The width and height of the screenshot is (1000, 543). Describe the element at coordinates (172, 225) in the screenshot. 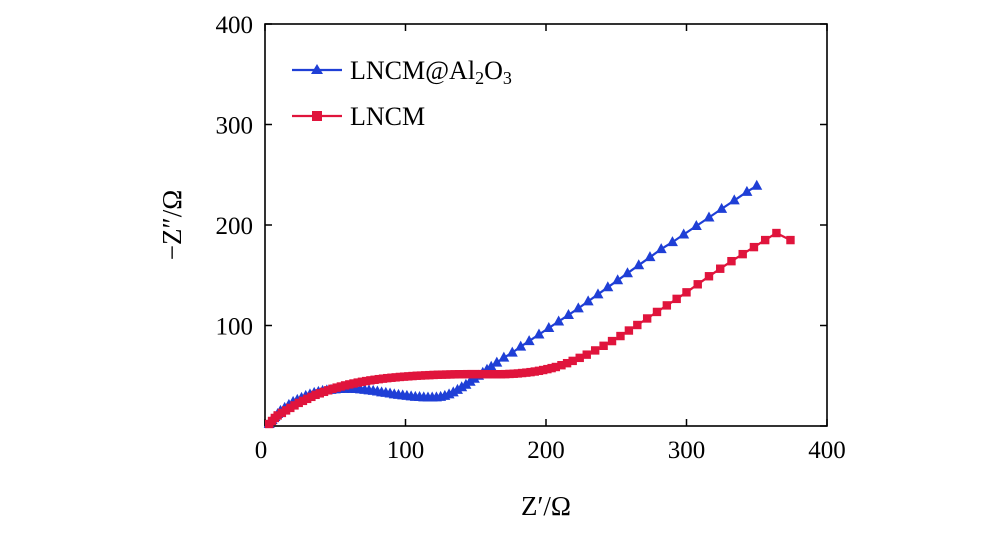

I see `y-axis-label: −Z″/Ω` at that location.